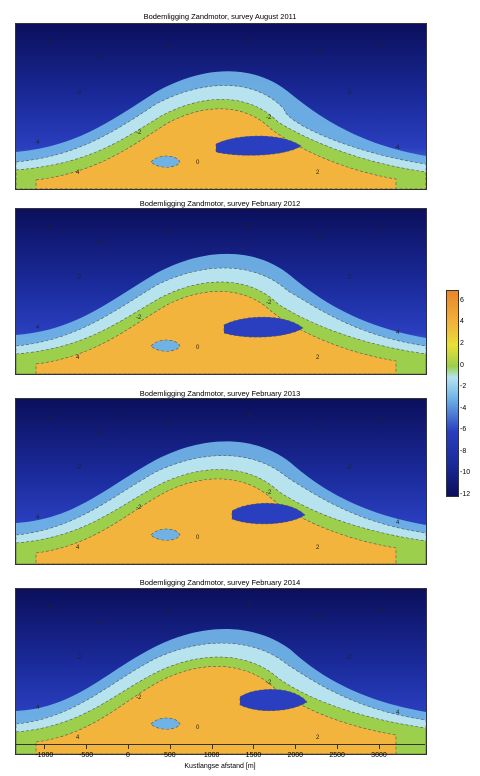 This screenshot has width=480, height=776. Describe the element at coordinates (462, 322) in the screenshot. I see `colorbar-tick-label: 4` at that location.